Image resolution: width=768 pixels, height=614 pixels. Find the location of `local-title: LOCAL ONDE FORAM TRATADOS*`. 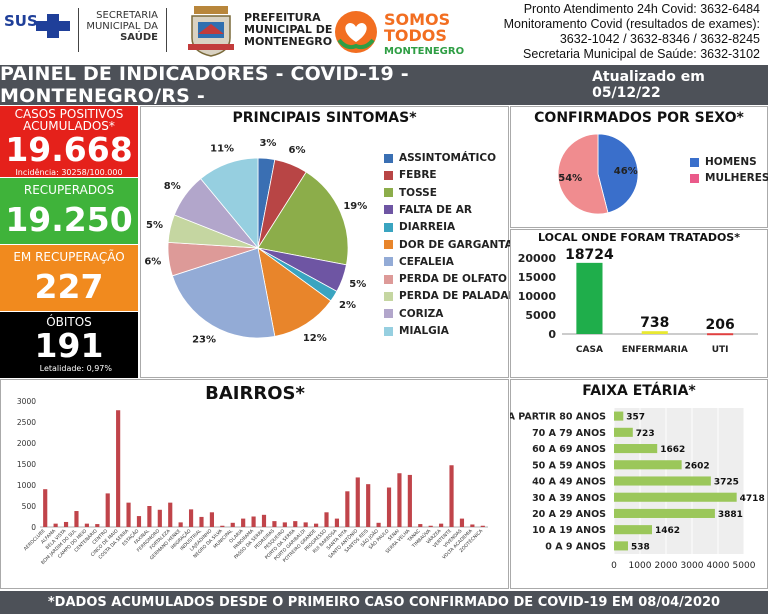

local-title: LOCAL ONDE FORAM TRATADOS* is located at coordinates (638, 237).